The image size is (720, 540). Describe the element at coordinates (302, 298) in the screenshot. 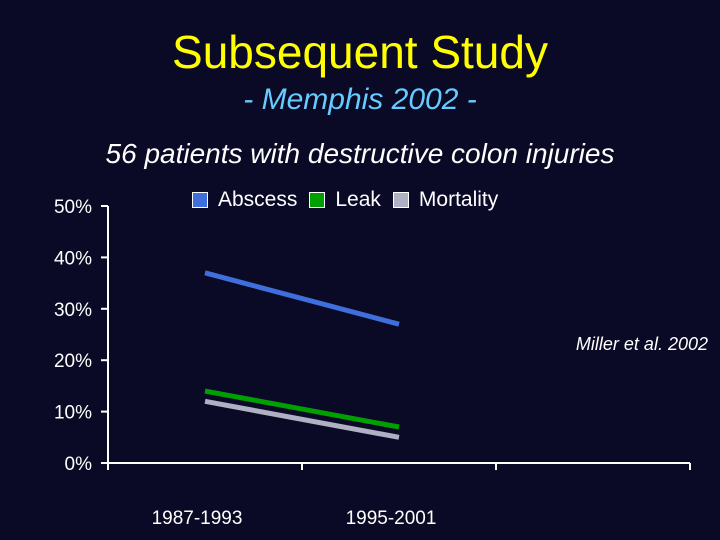

I see `series-line-abscess` at that location.